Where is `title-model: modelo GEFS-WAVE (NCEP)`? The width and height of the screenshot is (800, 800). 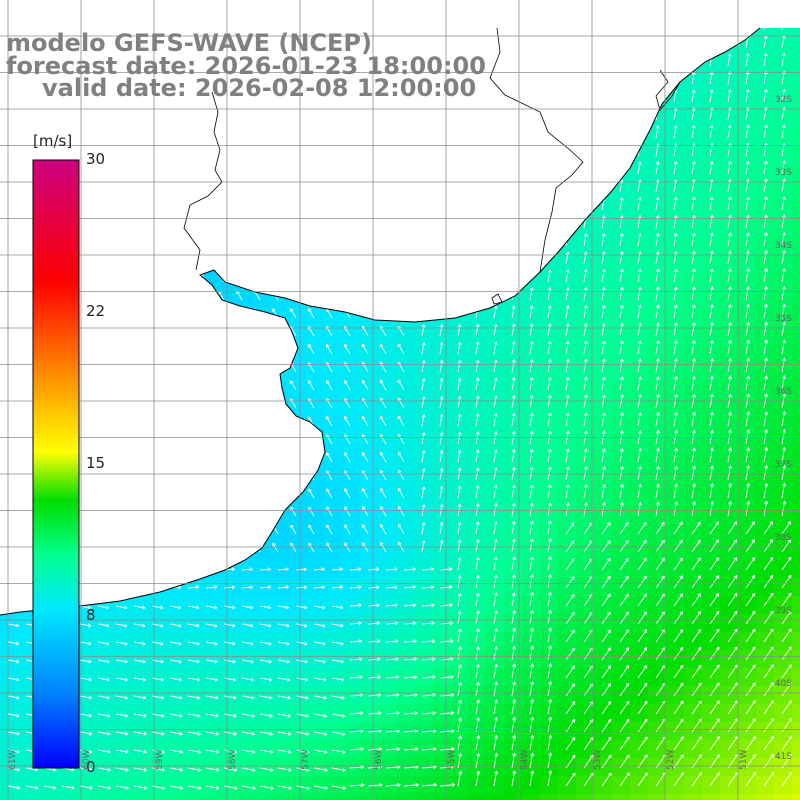 title-model: modelo GEFS-WAVE (NCEP) is located at coordinates (189, 43).